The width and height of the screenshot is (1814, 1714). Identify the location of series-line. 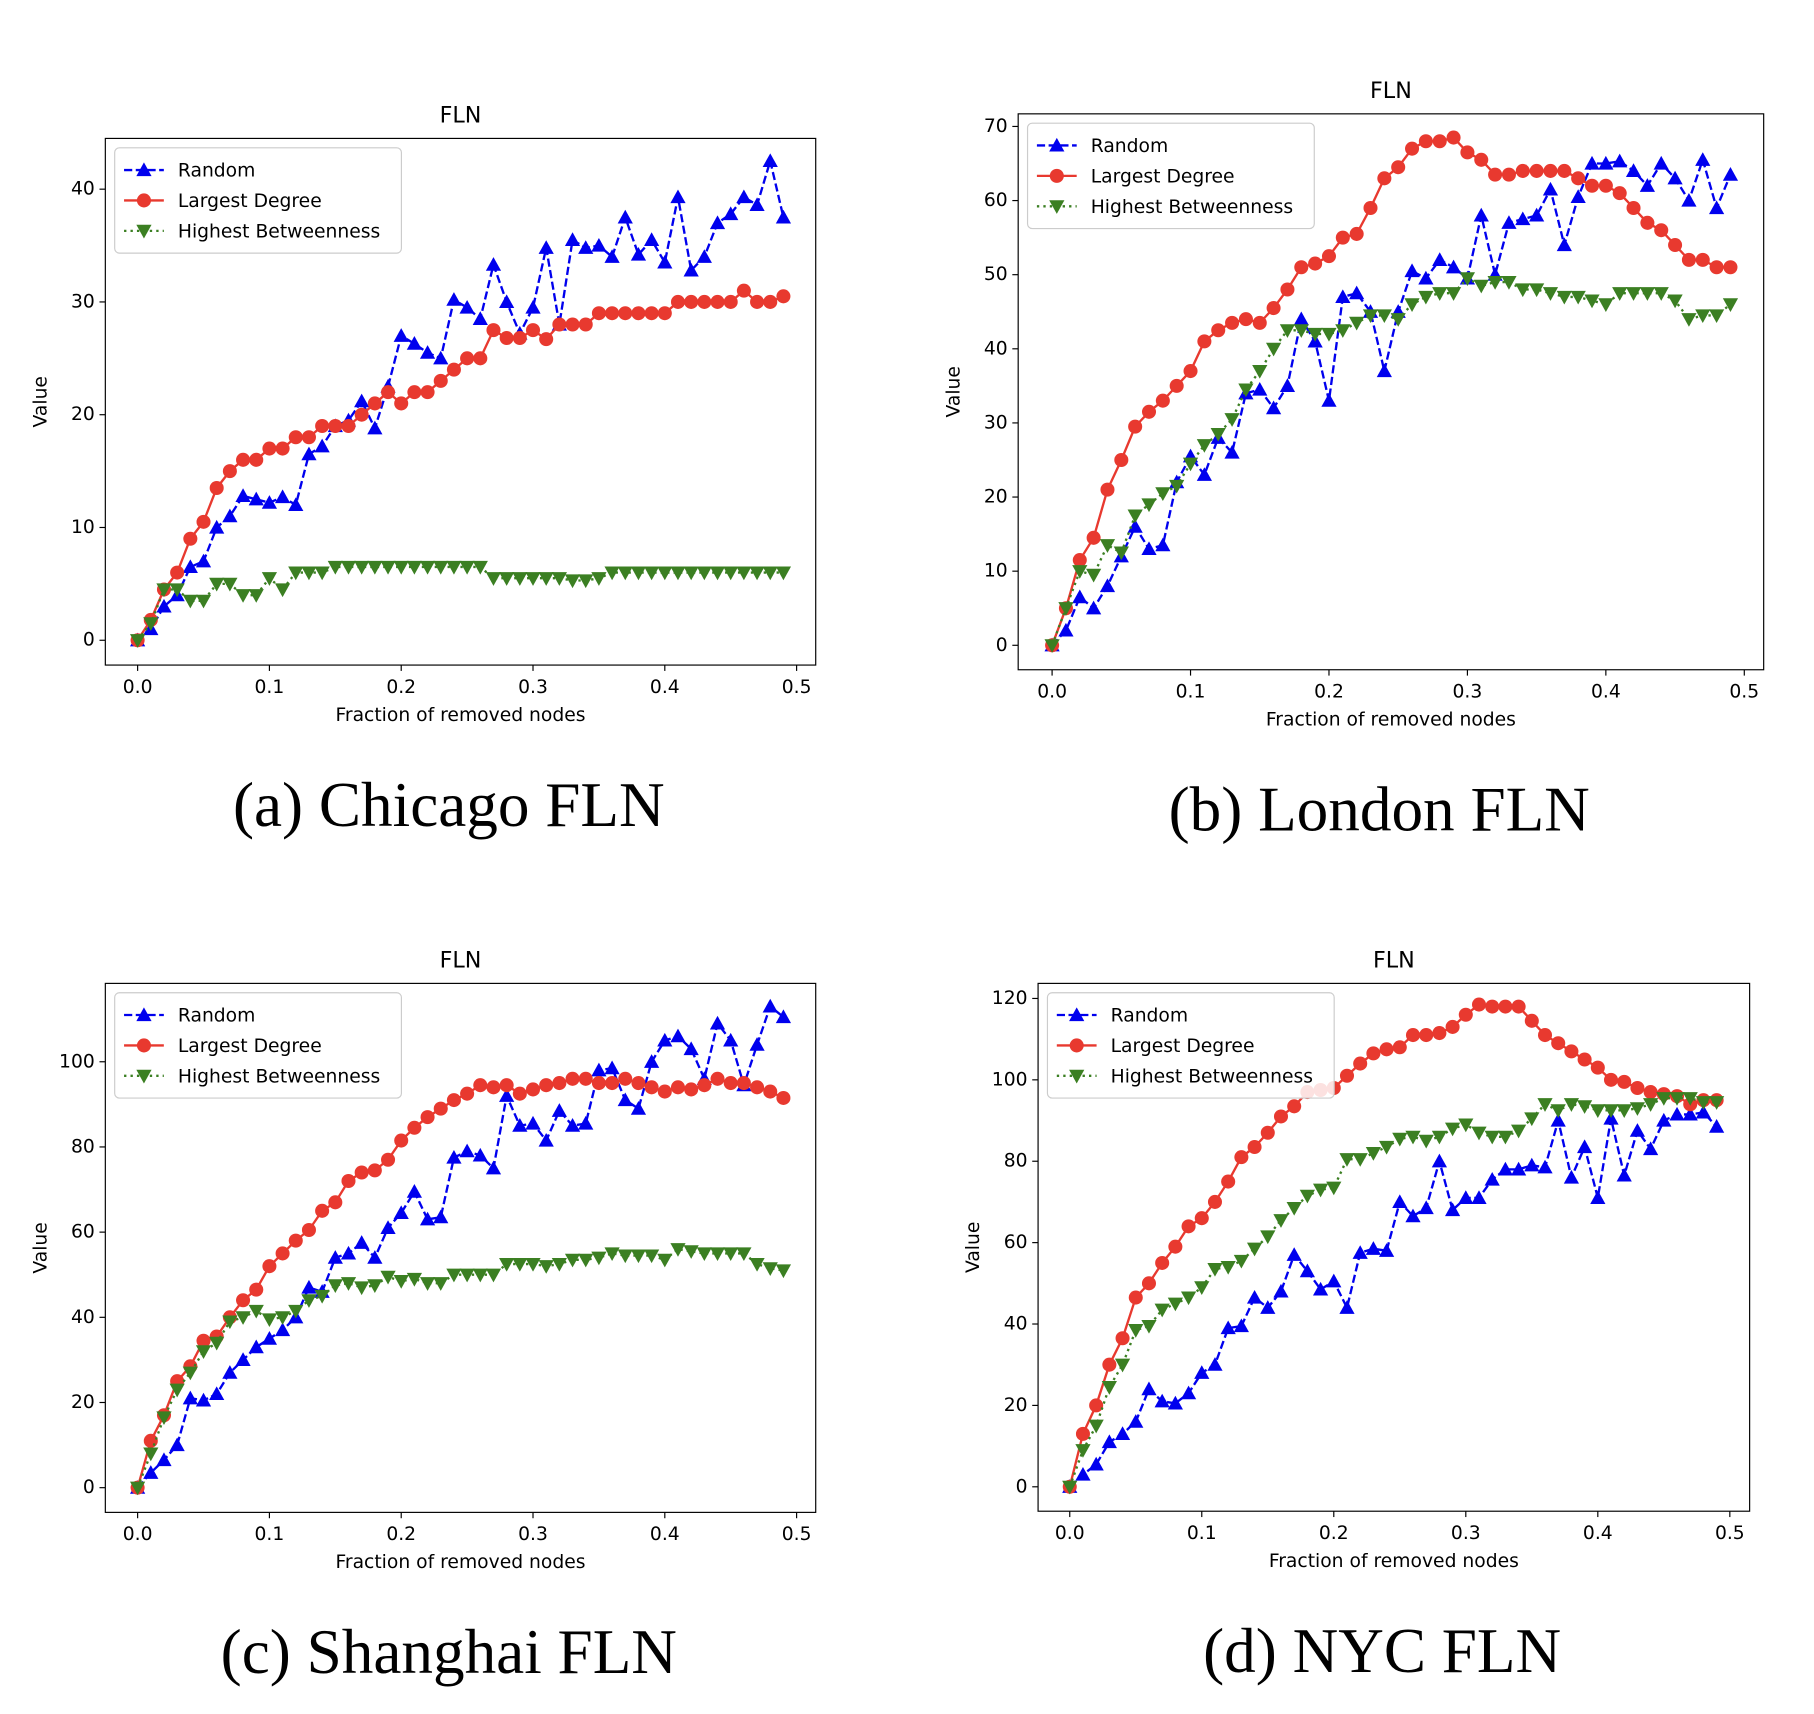
(460, 1282).